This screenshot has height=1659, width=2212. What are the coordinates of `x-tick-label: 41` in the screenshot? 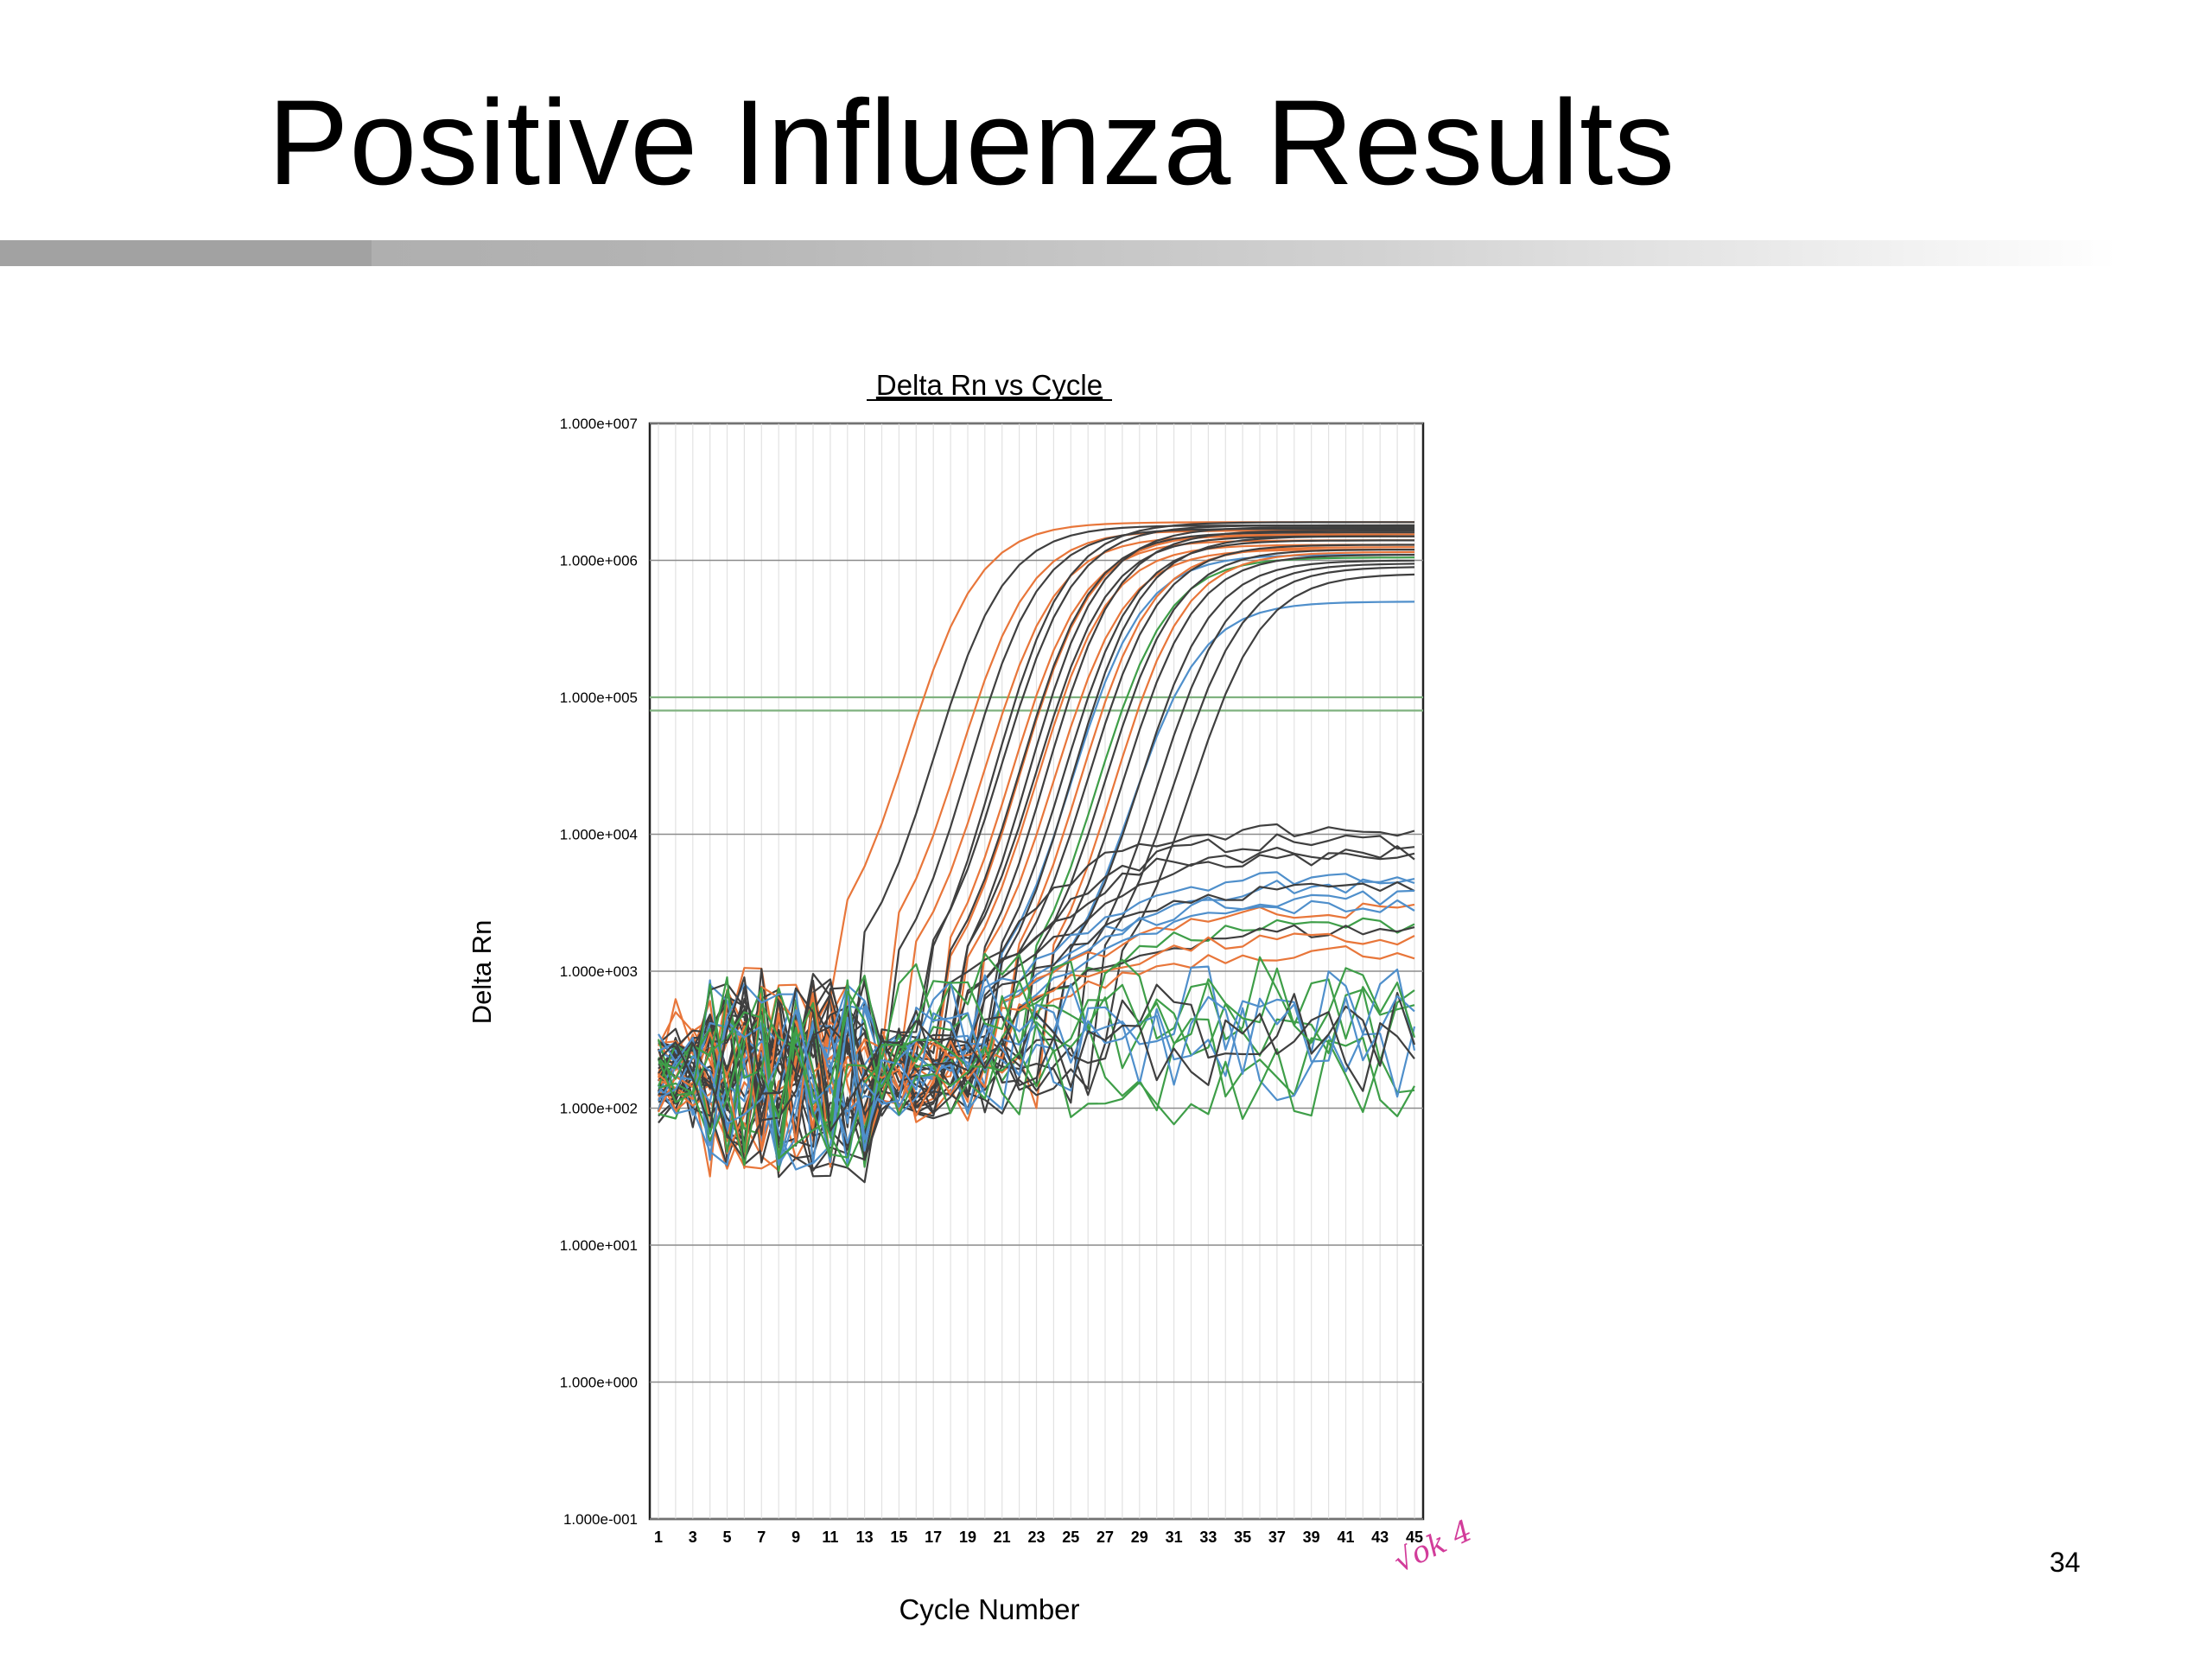 It's located at (1345, 1537).